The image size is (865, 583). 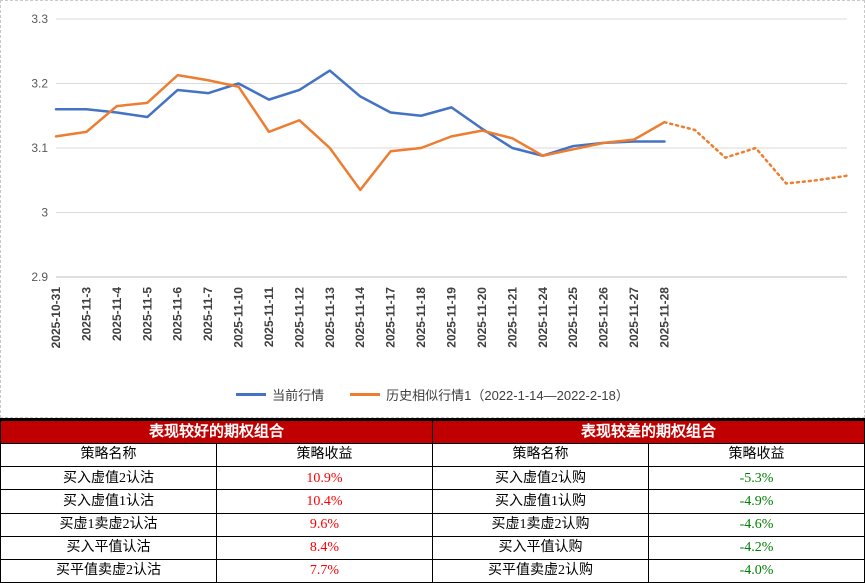 What do you see at coordinates (507, 395) in the screenshot?
I see `legend-label-historical: 历史相似行情1（2022-1-14—2022-2-18）` at bounding box center [507, 395].